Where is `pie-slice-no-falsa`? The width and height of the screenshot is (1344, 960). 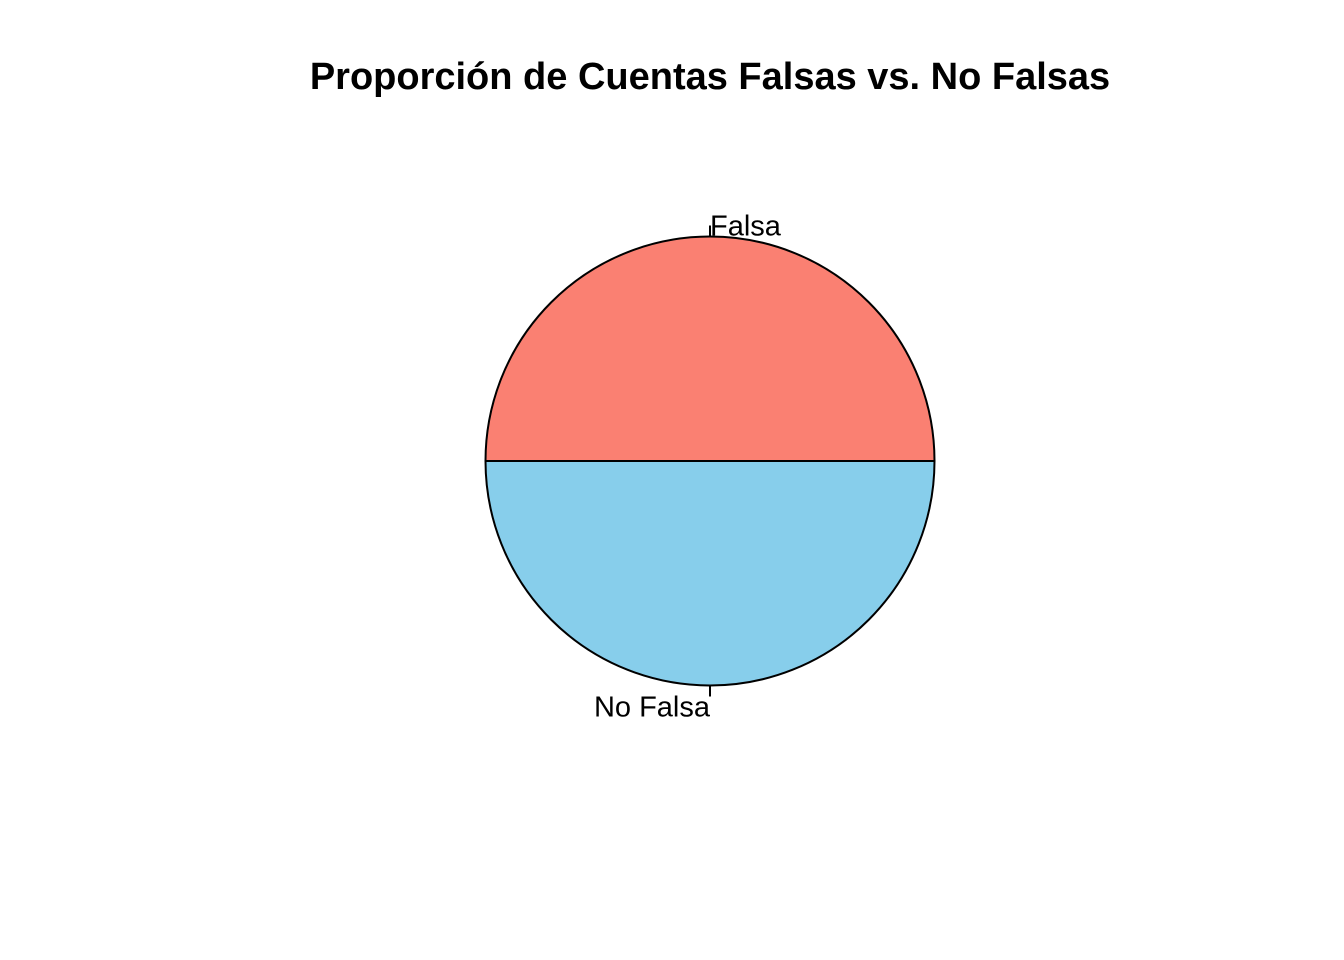
pie-slice-no-falsa is located at coordinates (710, 573).